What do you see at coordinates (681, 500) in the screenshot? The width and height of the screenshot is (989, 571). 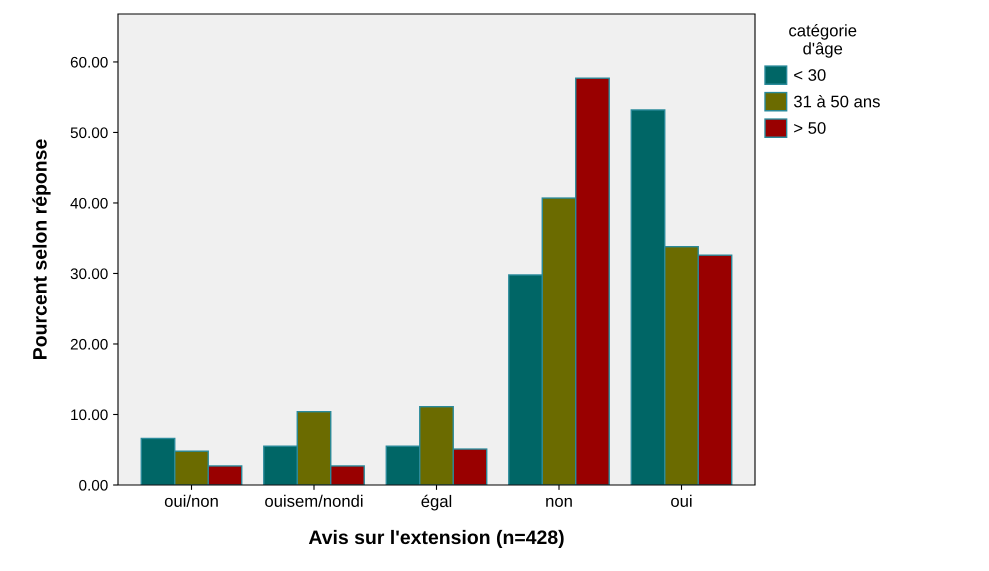 I see `x-tick-label: oui` at bounding box center [681, 500].